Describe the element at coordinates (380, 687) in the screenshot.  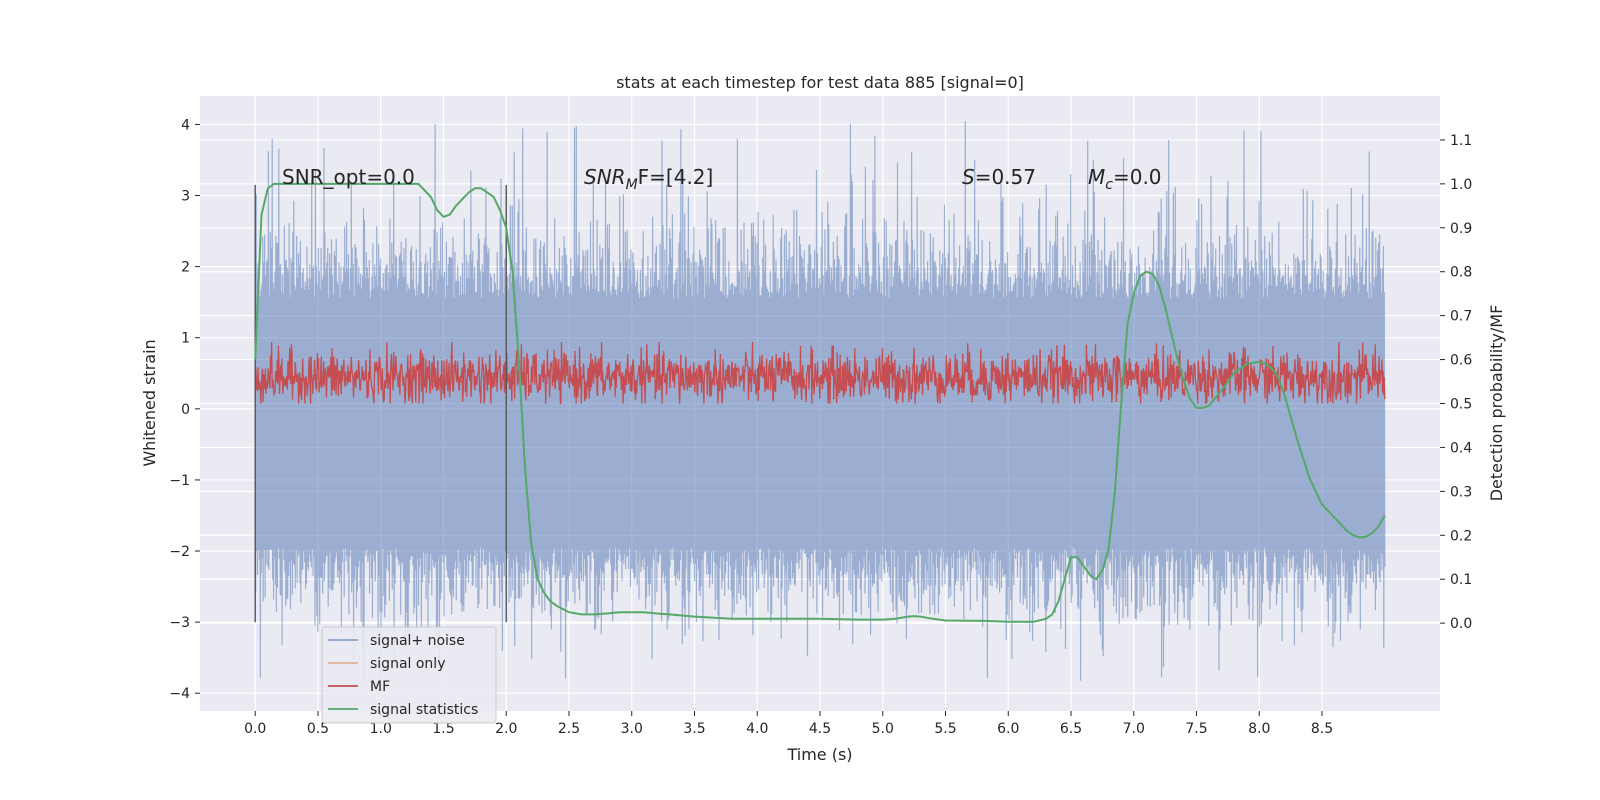
I see `legend-label-mf: MF` at that location.